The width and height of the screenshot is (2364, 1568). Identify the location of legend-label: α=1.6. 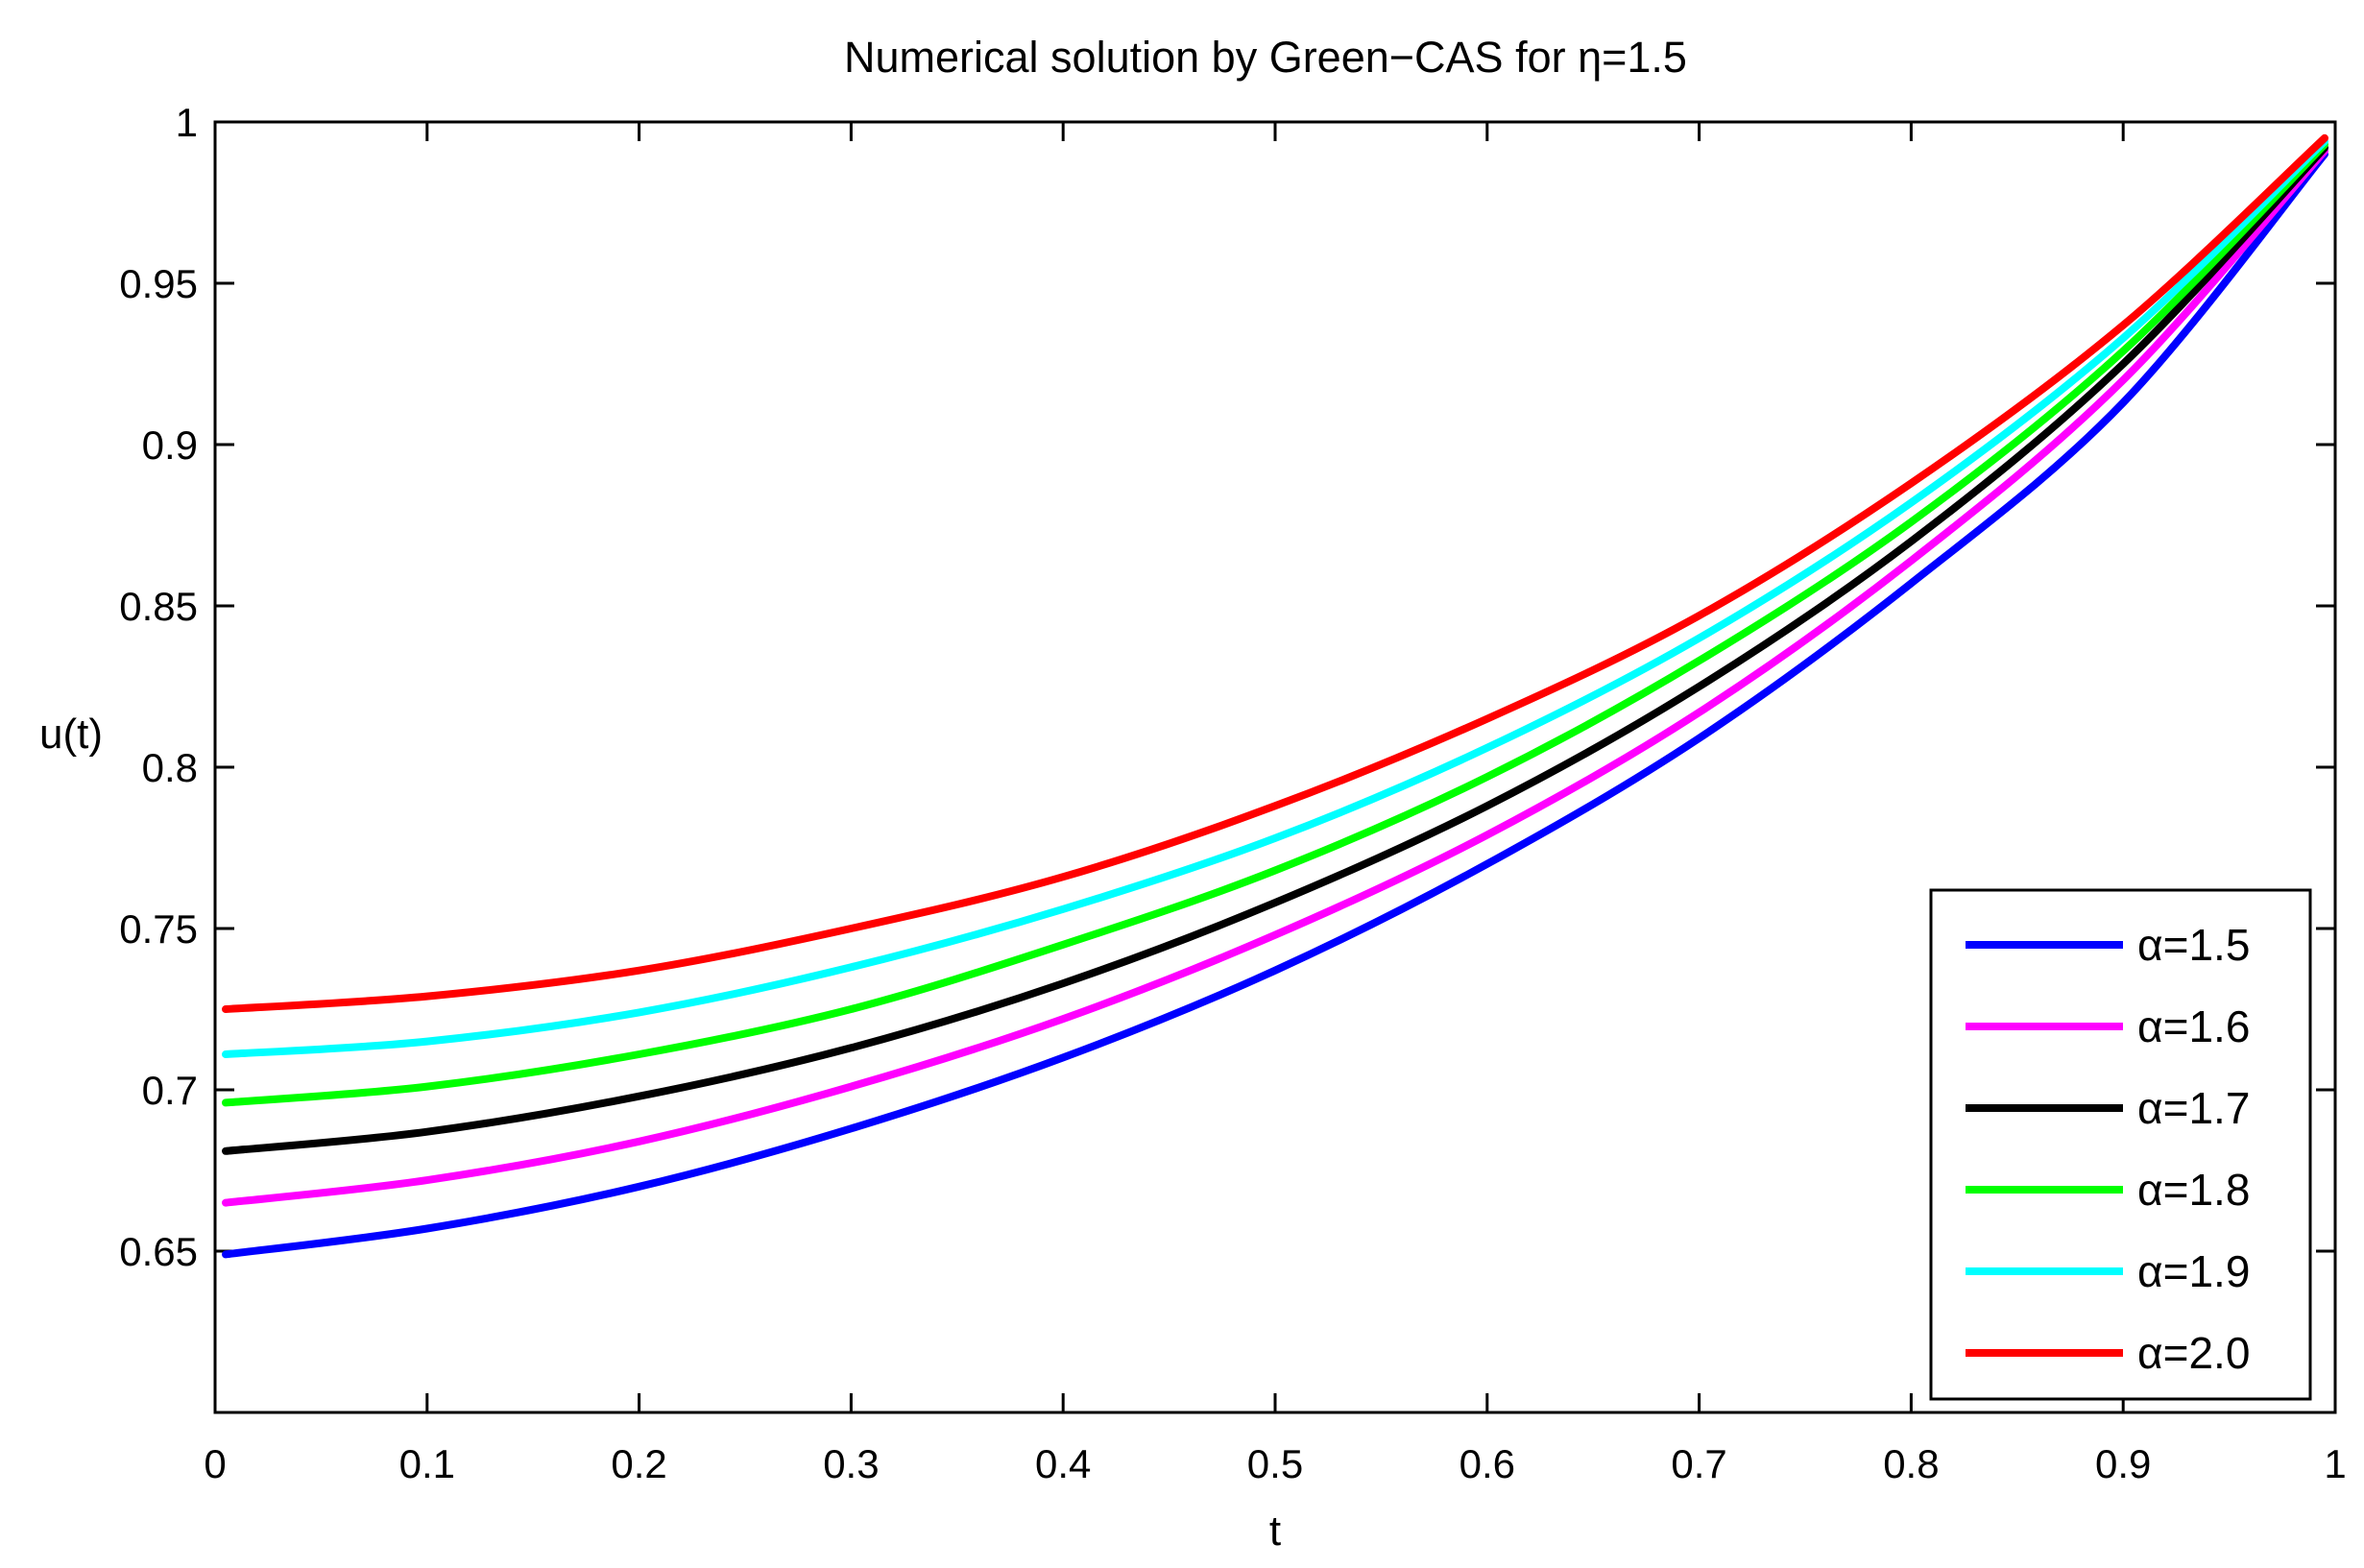
(2193, 1026).